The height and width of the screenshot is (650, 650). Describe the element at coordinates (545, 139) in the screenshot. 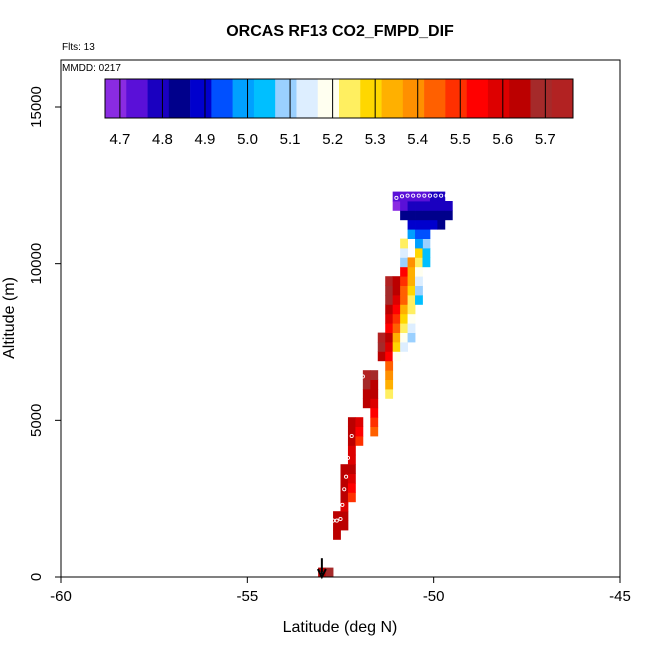

I see `colorbar-tick-label: 5.7` at that location.